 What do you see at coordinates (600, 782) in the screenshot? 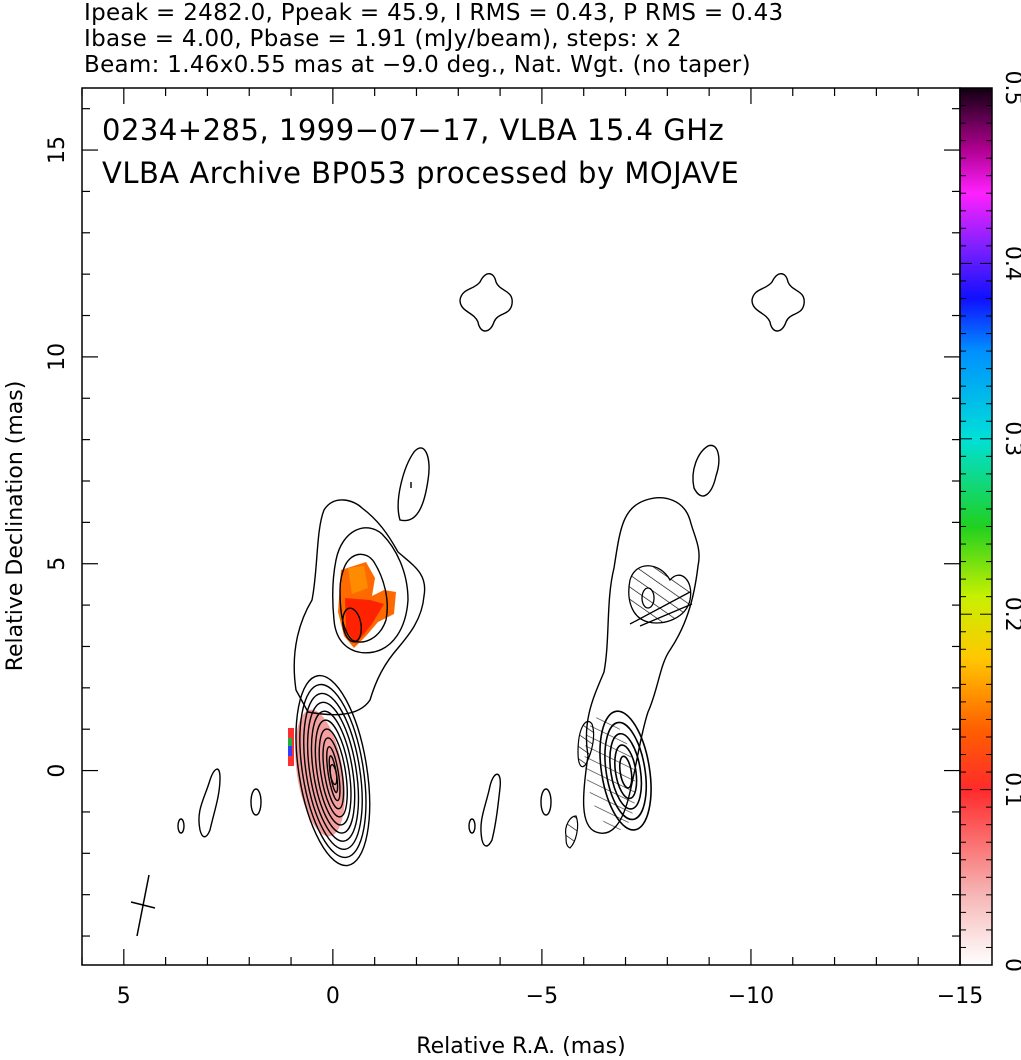
I see `right-core-hatched` at bounding box center [600, 782].